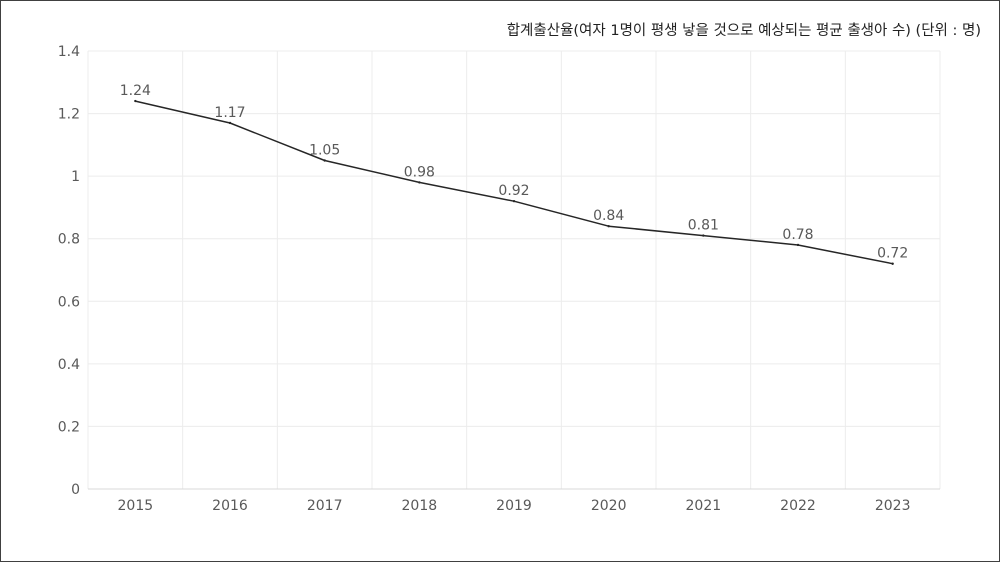 Image resolution: width=1000 pixels, height=562 pixels. I want to click on x-tick-label: 2020, so click(609, 506).